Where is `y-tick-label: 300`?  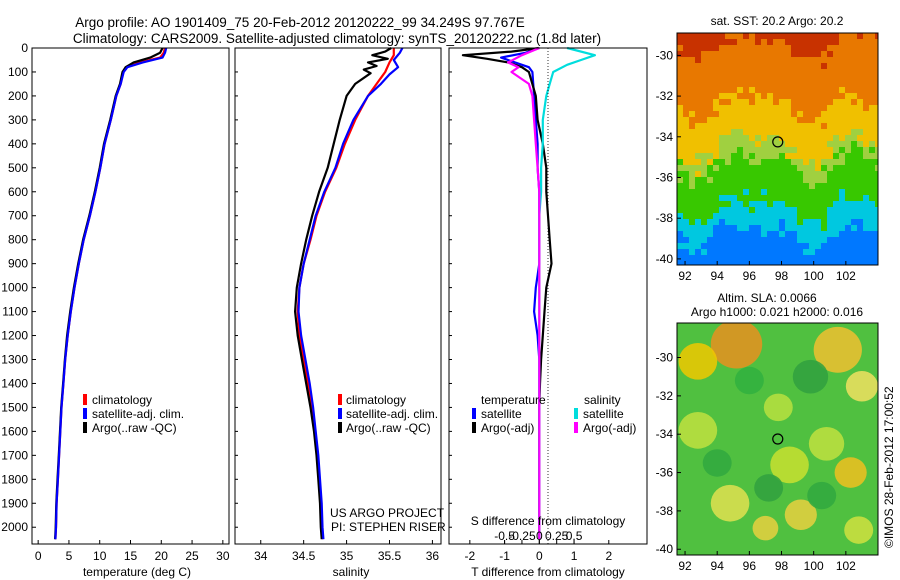 y-tick-label: 300 is located at coordinates (18, 120).